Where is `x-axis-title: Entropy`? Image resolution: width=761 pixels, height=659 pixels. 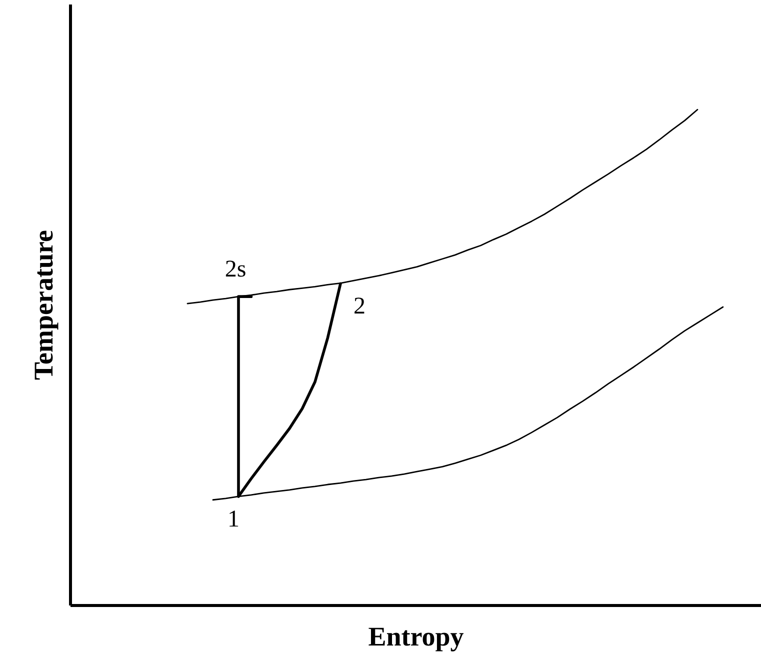 x-axis-title: Entropy is located at coordinates (416, 637).